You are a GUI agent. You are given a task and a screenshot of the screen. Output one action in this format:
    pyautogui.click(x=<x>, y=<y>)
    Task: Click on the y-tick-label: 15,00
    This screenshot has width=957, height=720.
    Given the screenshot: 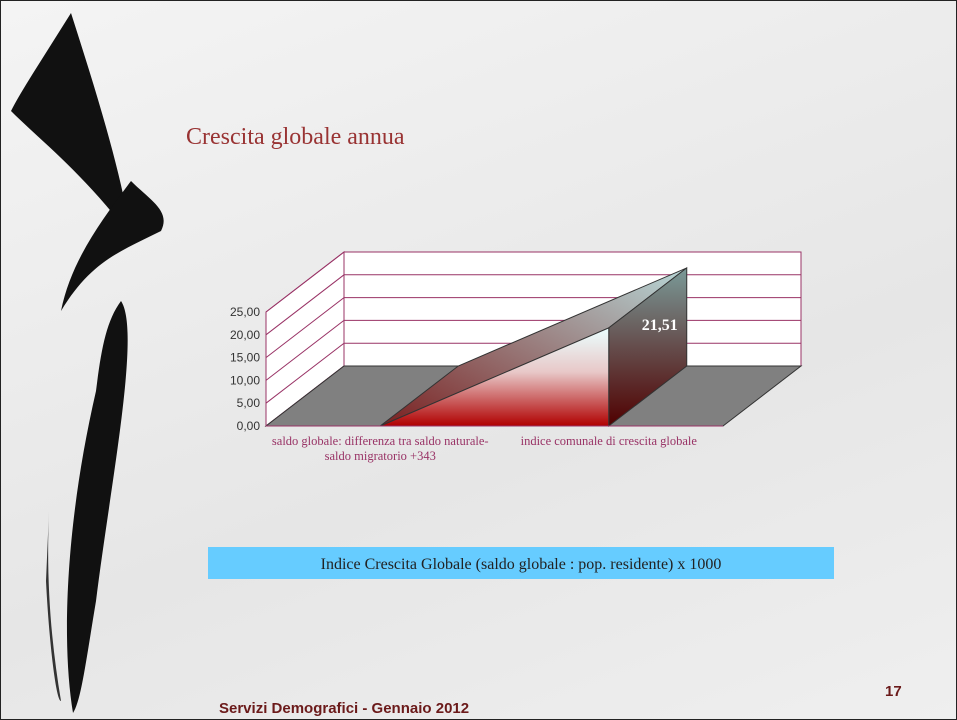 What is the action you would take?
    pyautogui.click(x=245, y=358)
    